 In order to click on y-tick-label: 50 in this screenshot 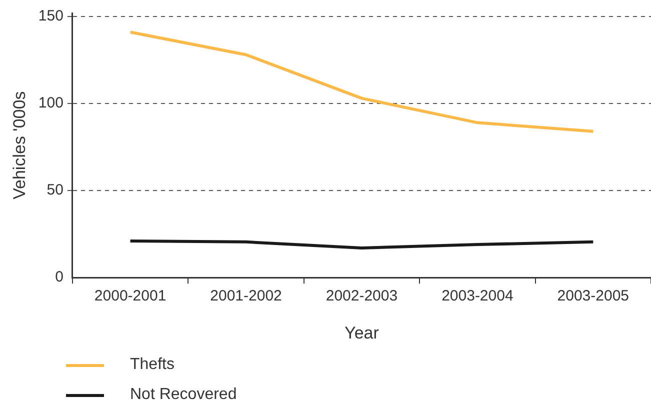, I will do `click(55, 190)`.